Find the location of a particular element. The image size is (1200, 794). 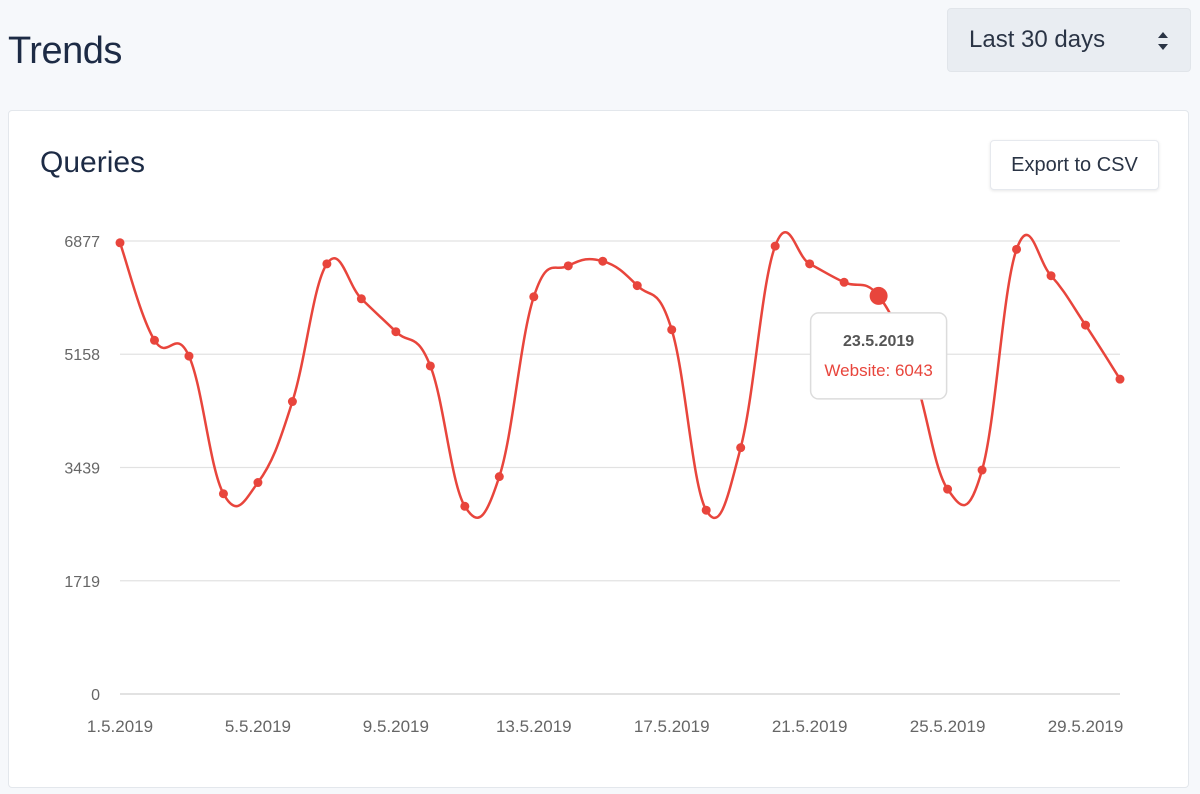

tooltip-title: 23.5.2019 is located at coordinates (878, 341).